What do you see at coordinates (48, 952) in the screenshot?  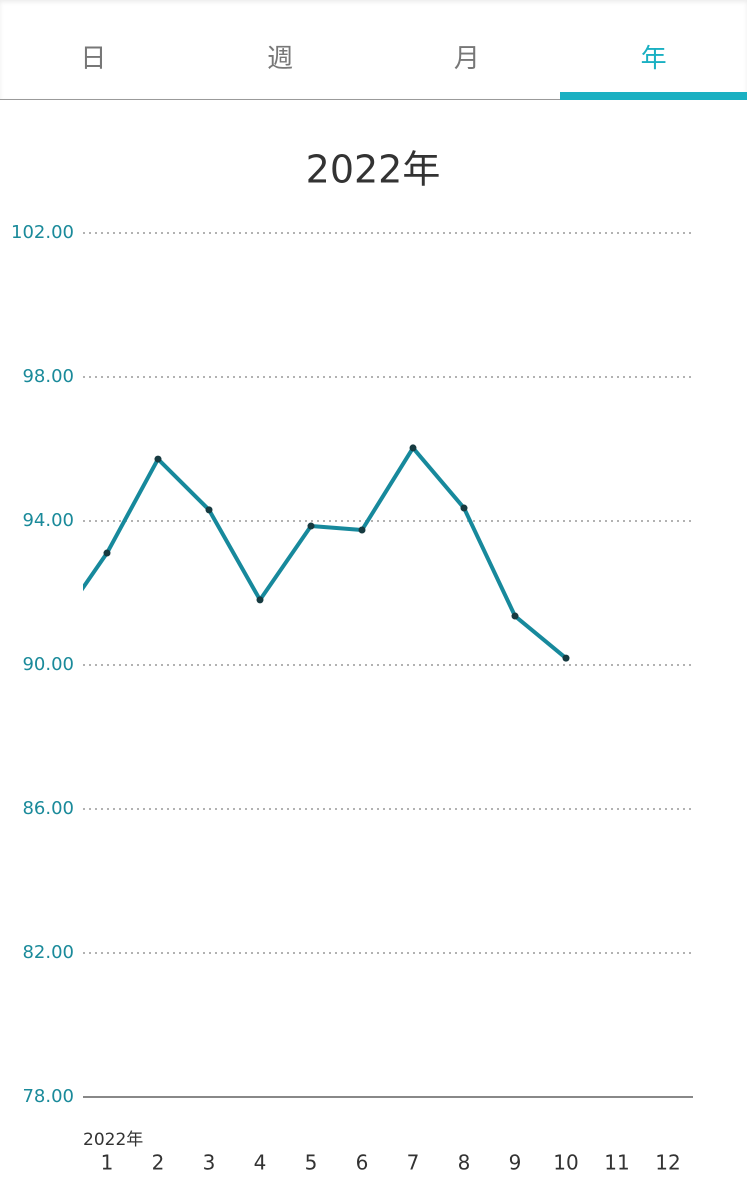 I see `y-tick-label: 82.00` at bounding box center [48, 952].